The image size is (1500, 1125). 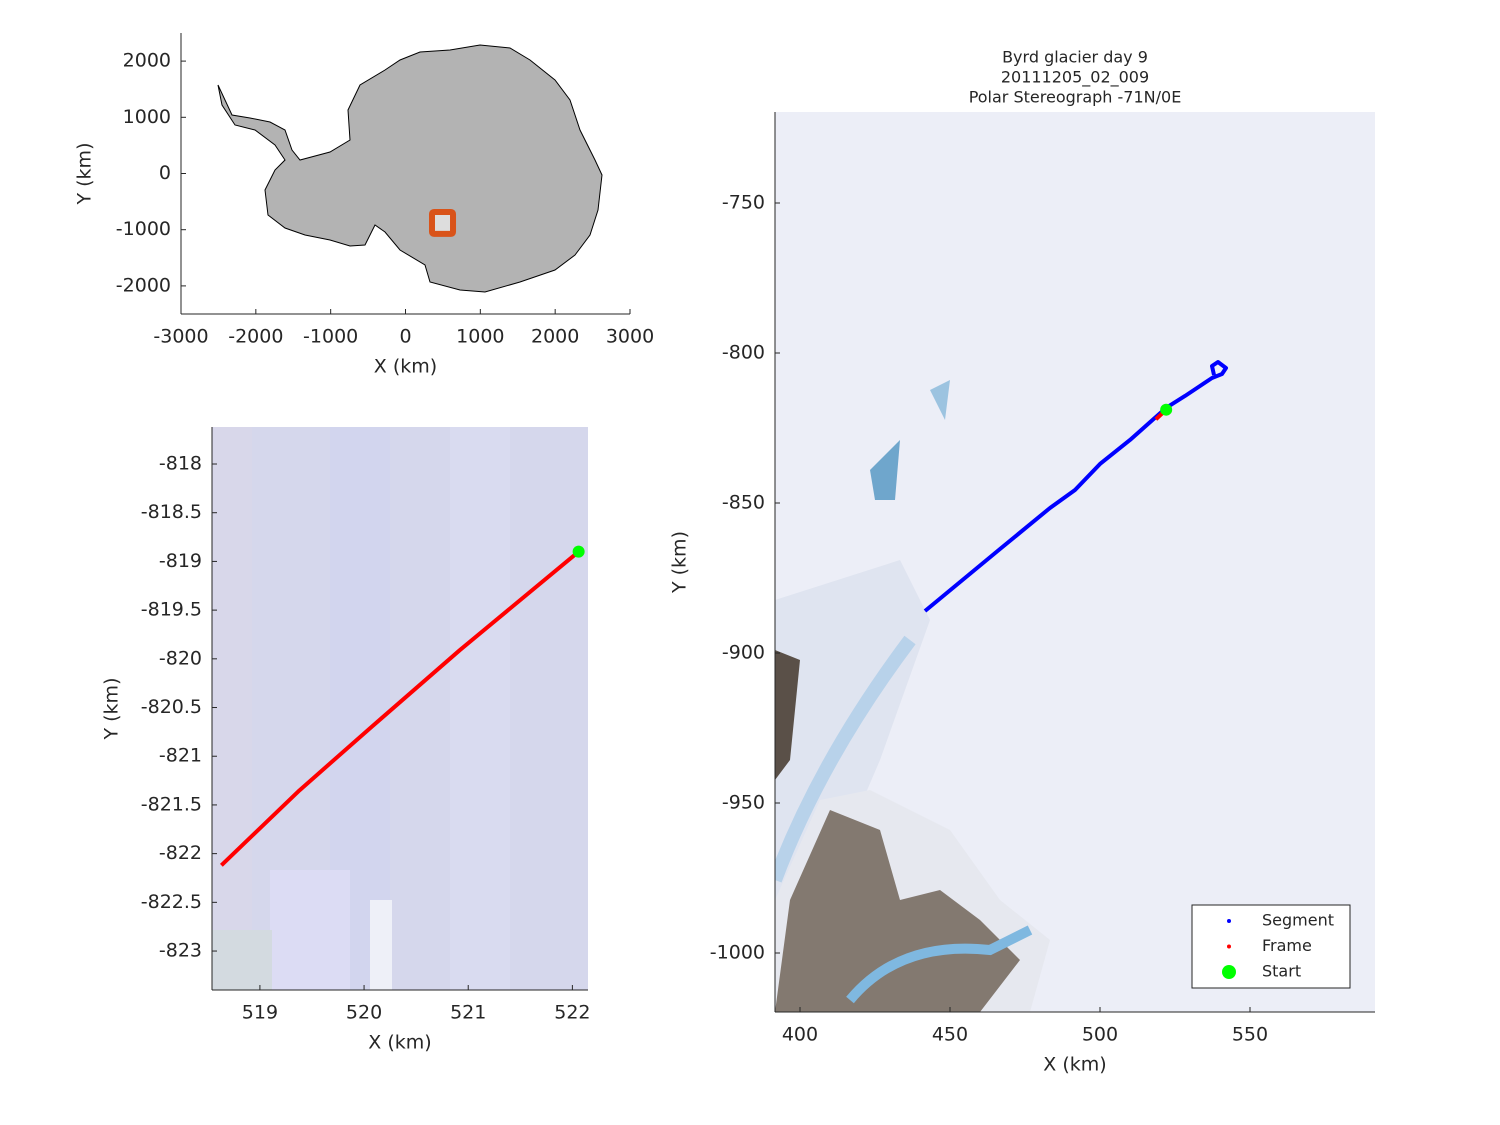 I want to click on x-tick-label: 519, so click(x=260, y=1013).